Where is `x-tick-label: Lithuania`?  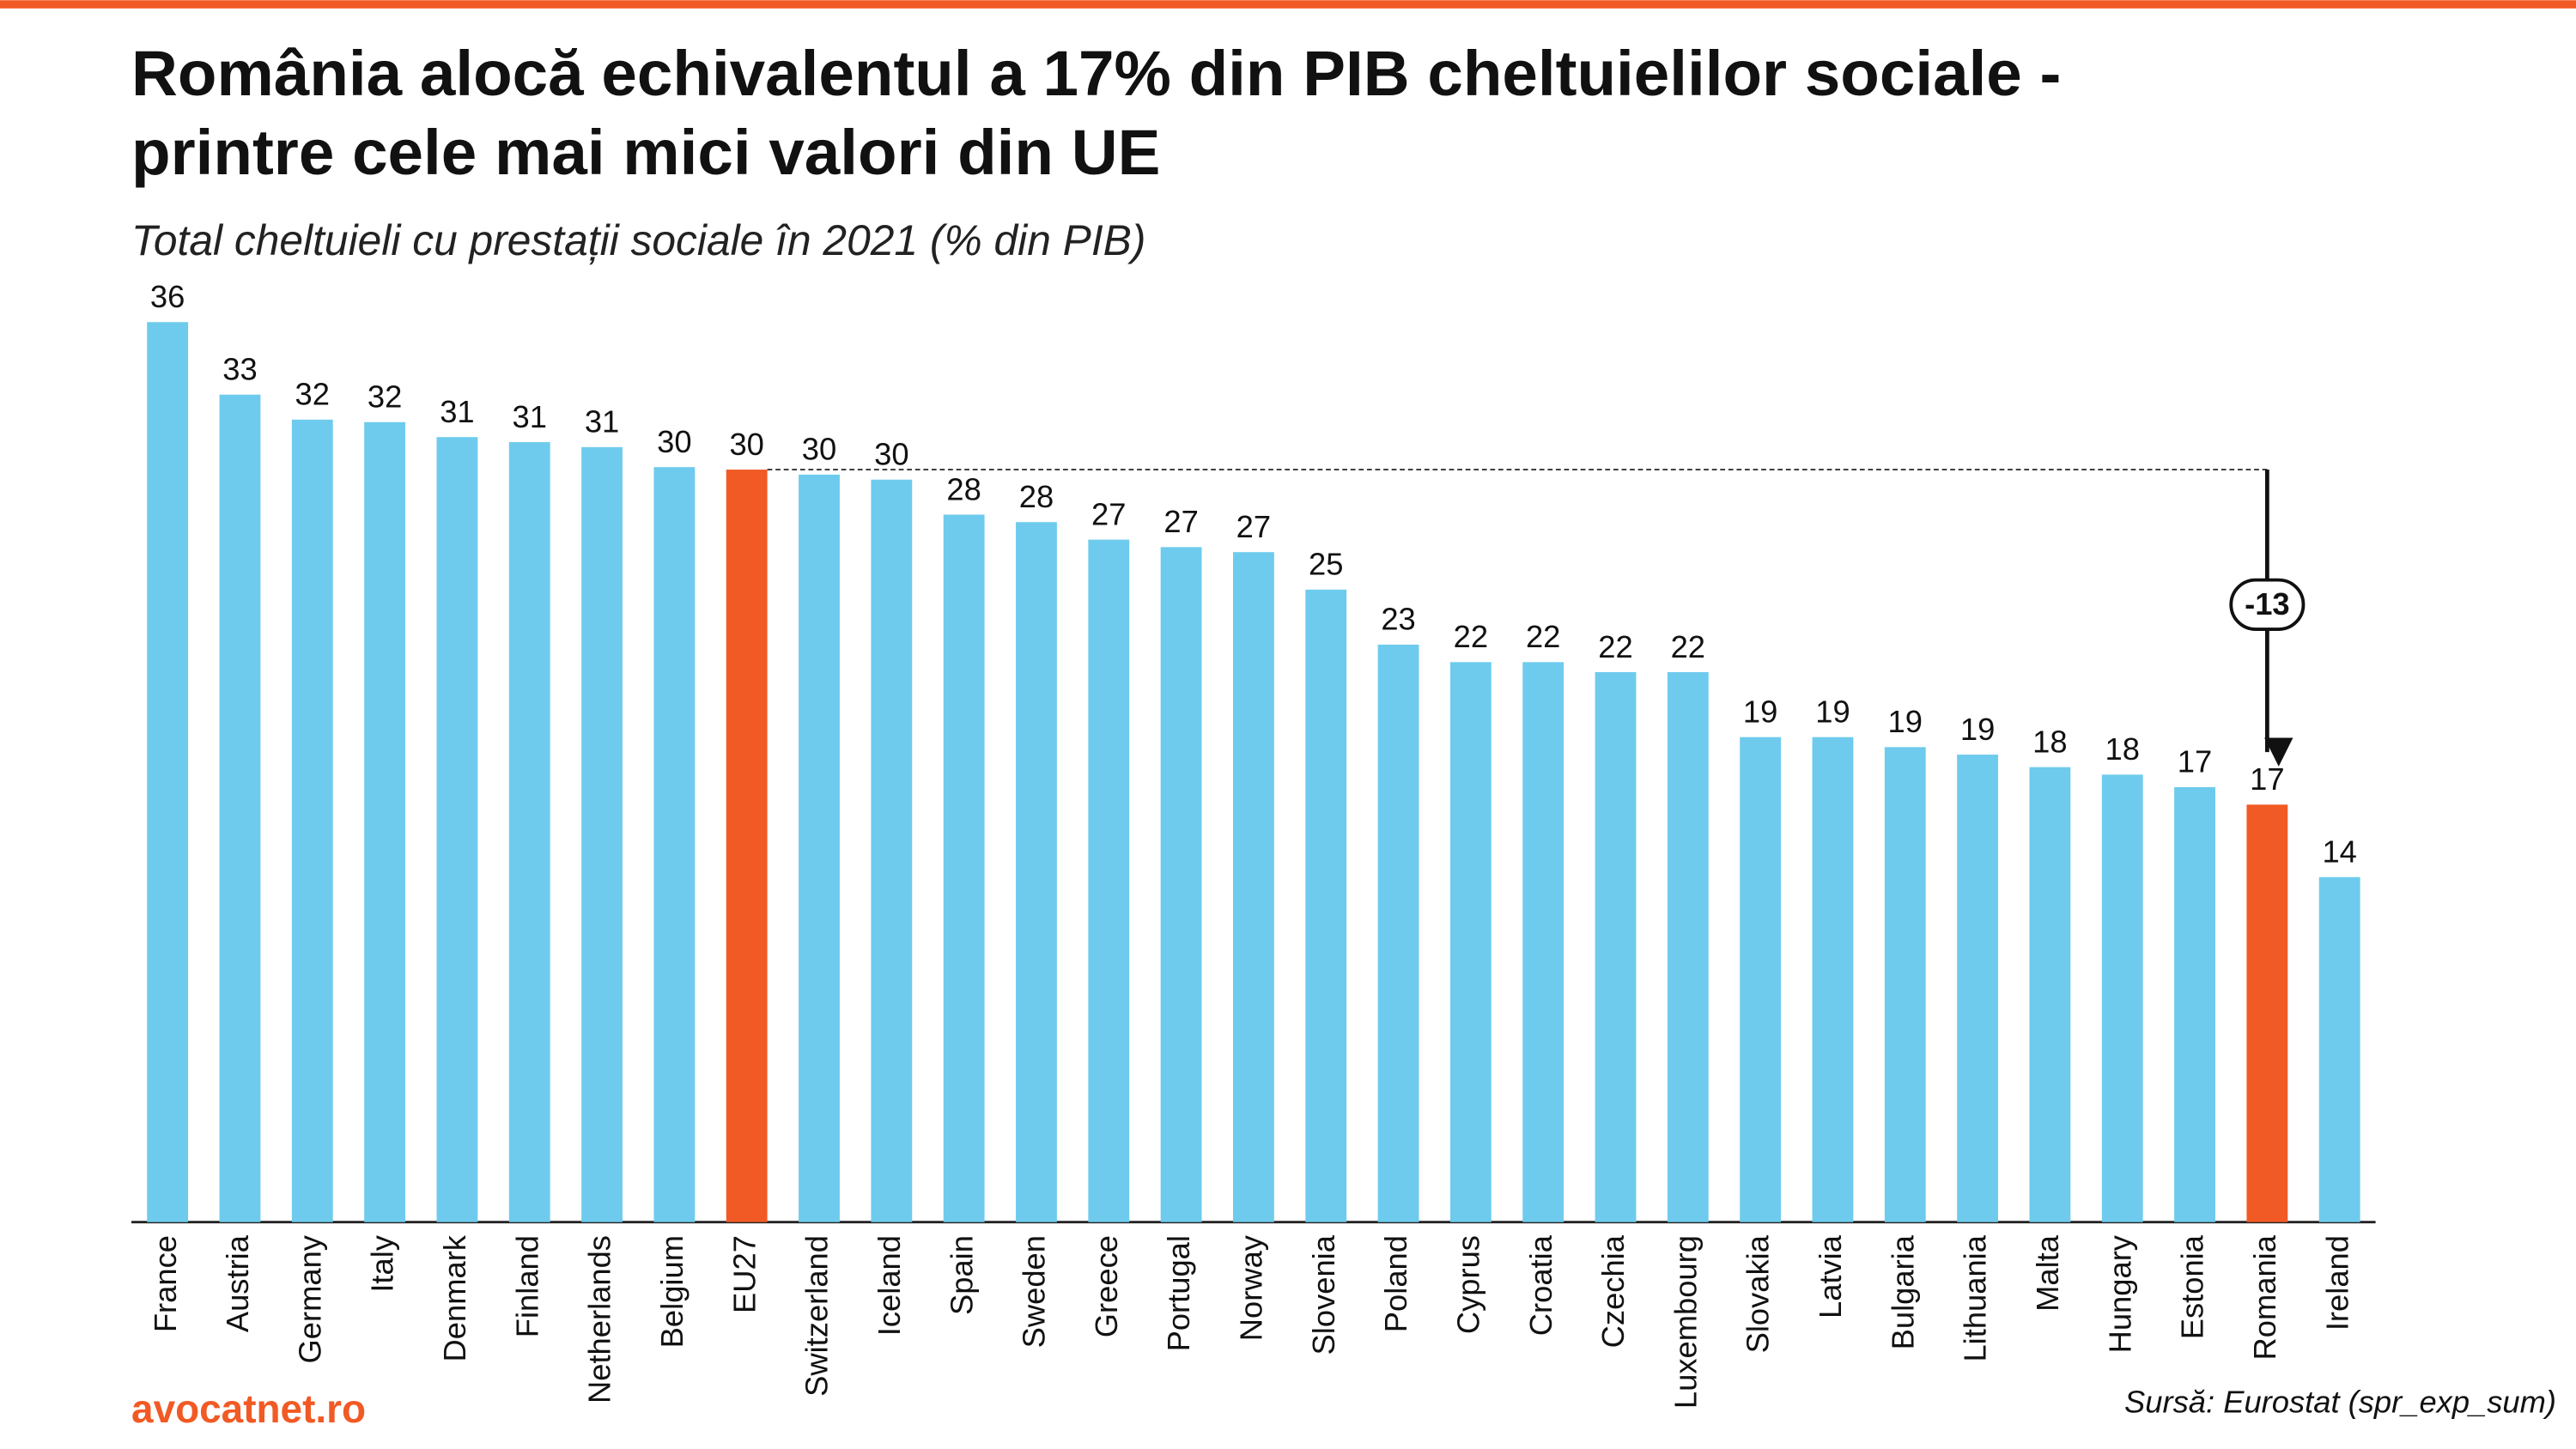 x-tick-label: Lithuania is located at coordinates (1975, 1297).